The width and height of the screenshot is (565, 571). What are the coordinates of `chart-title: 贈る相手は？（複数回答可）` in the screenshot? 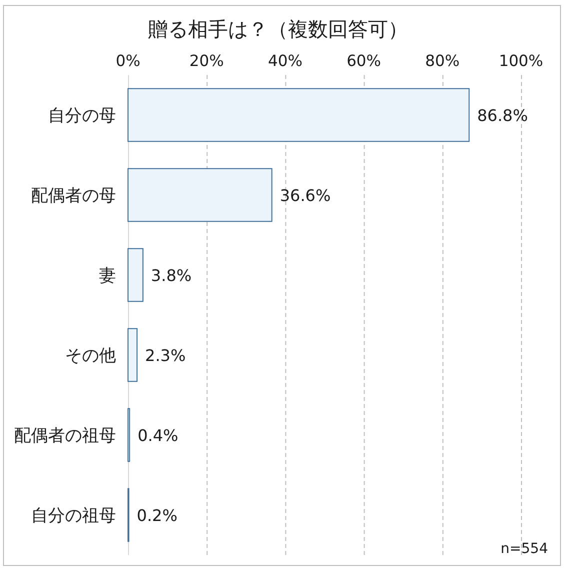 It's located at (278, 29).